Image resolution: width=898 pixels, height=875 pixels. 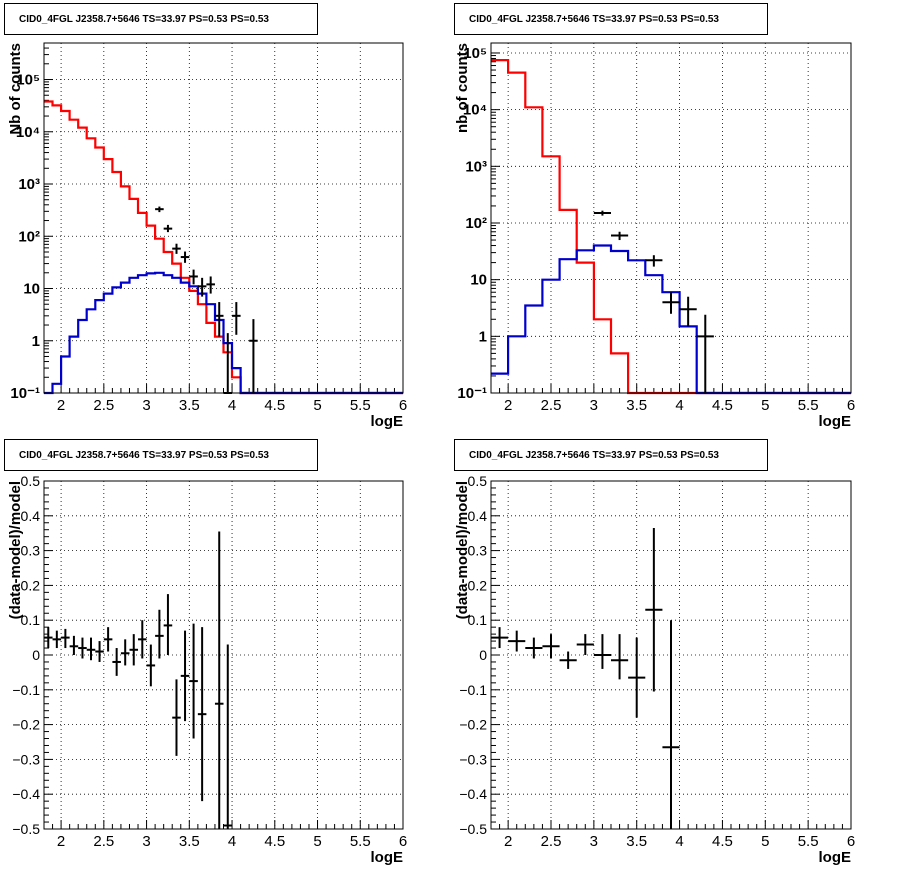 What do you see at coordinates (475, 53) in the screenshot?
I see `y-tick-label: 10⁵` at bounding box center [475, 53].